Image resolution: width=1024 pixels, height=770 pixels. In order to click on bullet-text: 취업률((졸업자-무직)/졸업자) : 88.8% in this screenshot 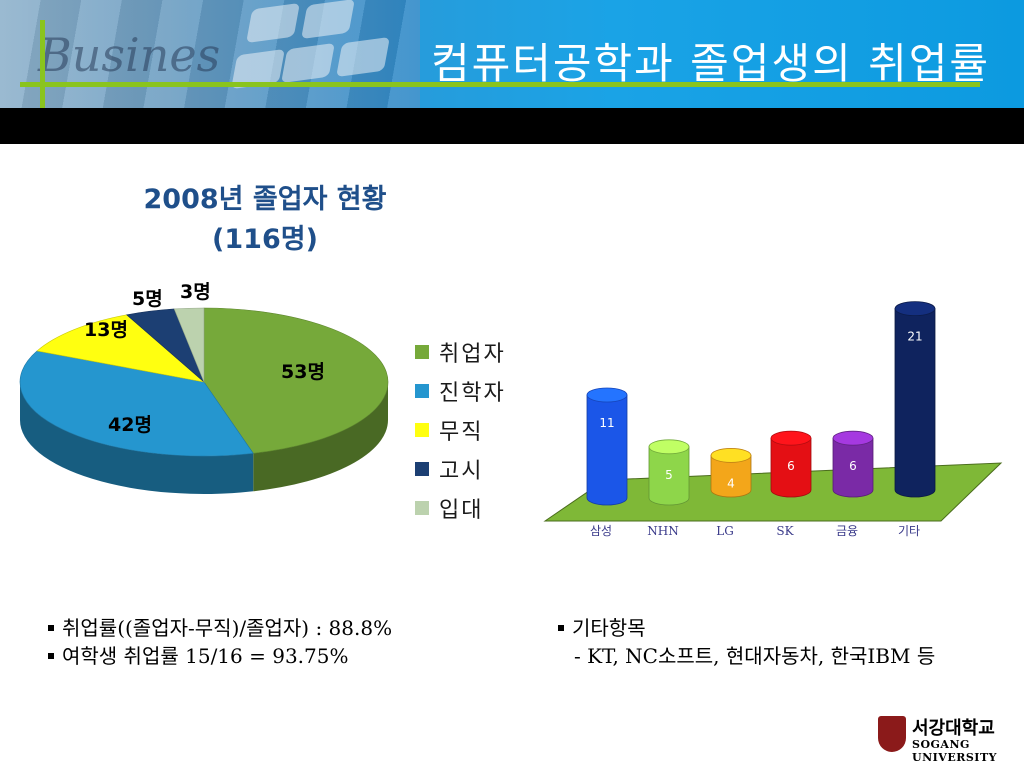, I will do `click(227, 628)`.